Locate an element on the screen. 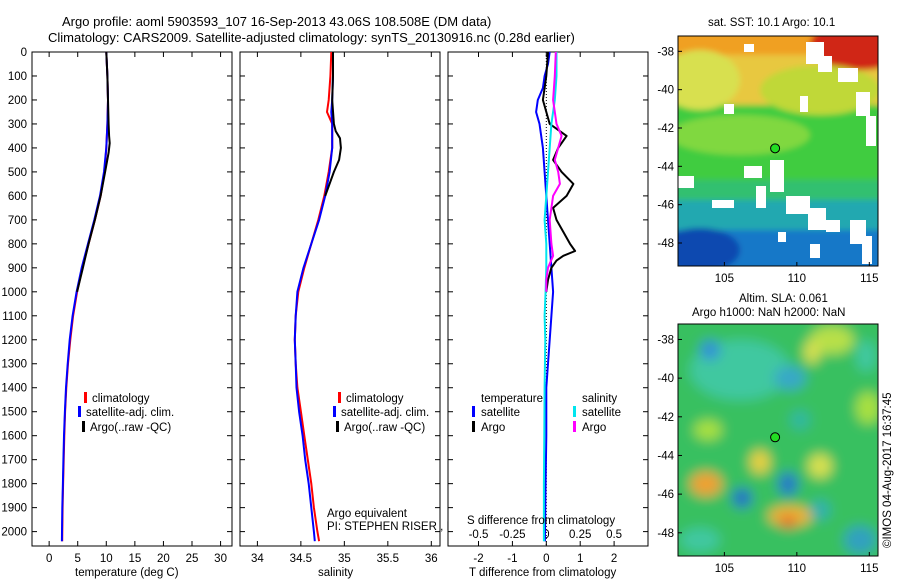 This screenshot has width=900, height=580. x-tick-label: 5 is located at coordinates (78, 559).